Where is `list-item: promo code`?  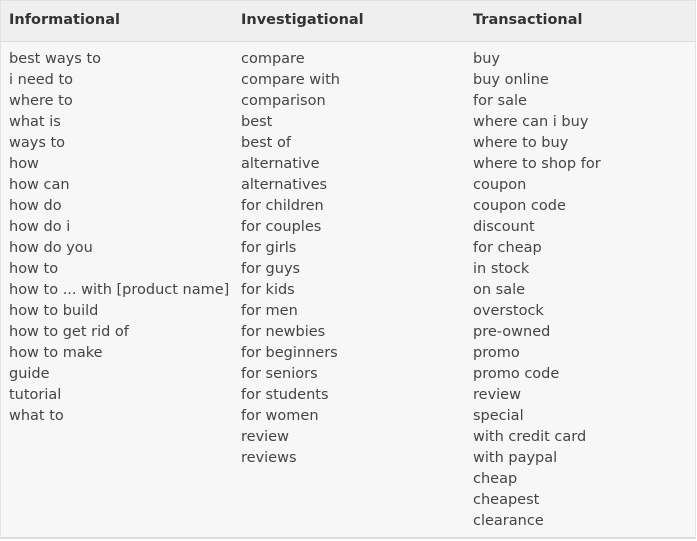 list-item: promo code is located at coordinates (516, 374).